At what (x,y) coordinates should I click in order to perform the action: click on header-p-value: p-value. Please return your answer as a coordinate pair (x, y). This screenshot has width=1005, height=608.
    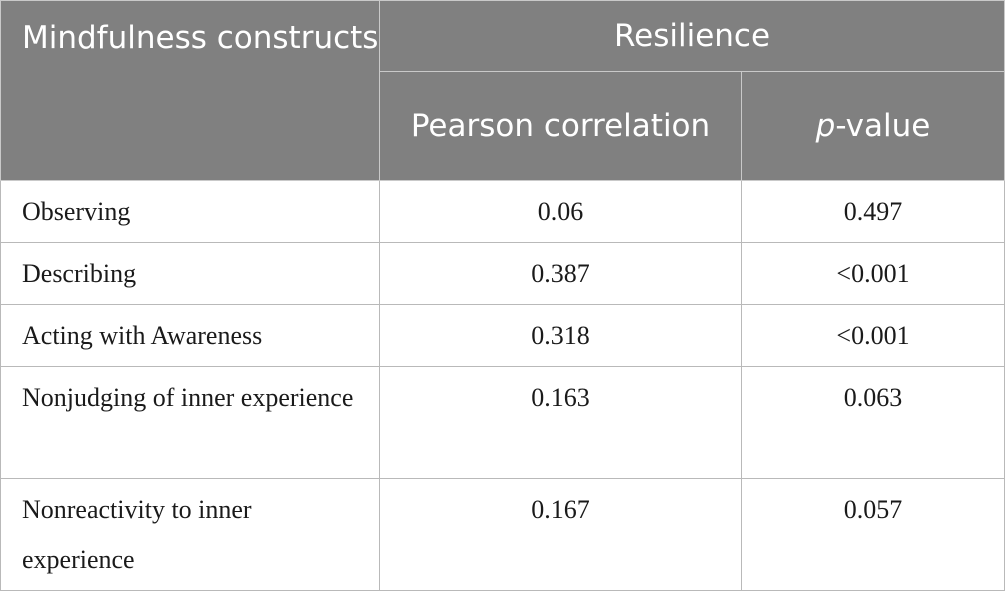
    Looking at the image, I should click on (872, 126).